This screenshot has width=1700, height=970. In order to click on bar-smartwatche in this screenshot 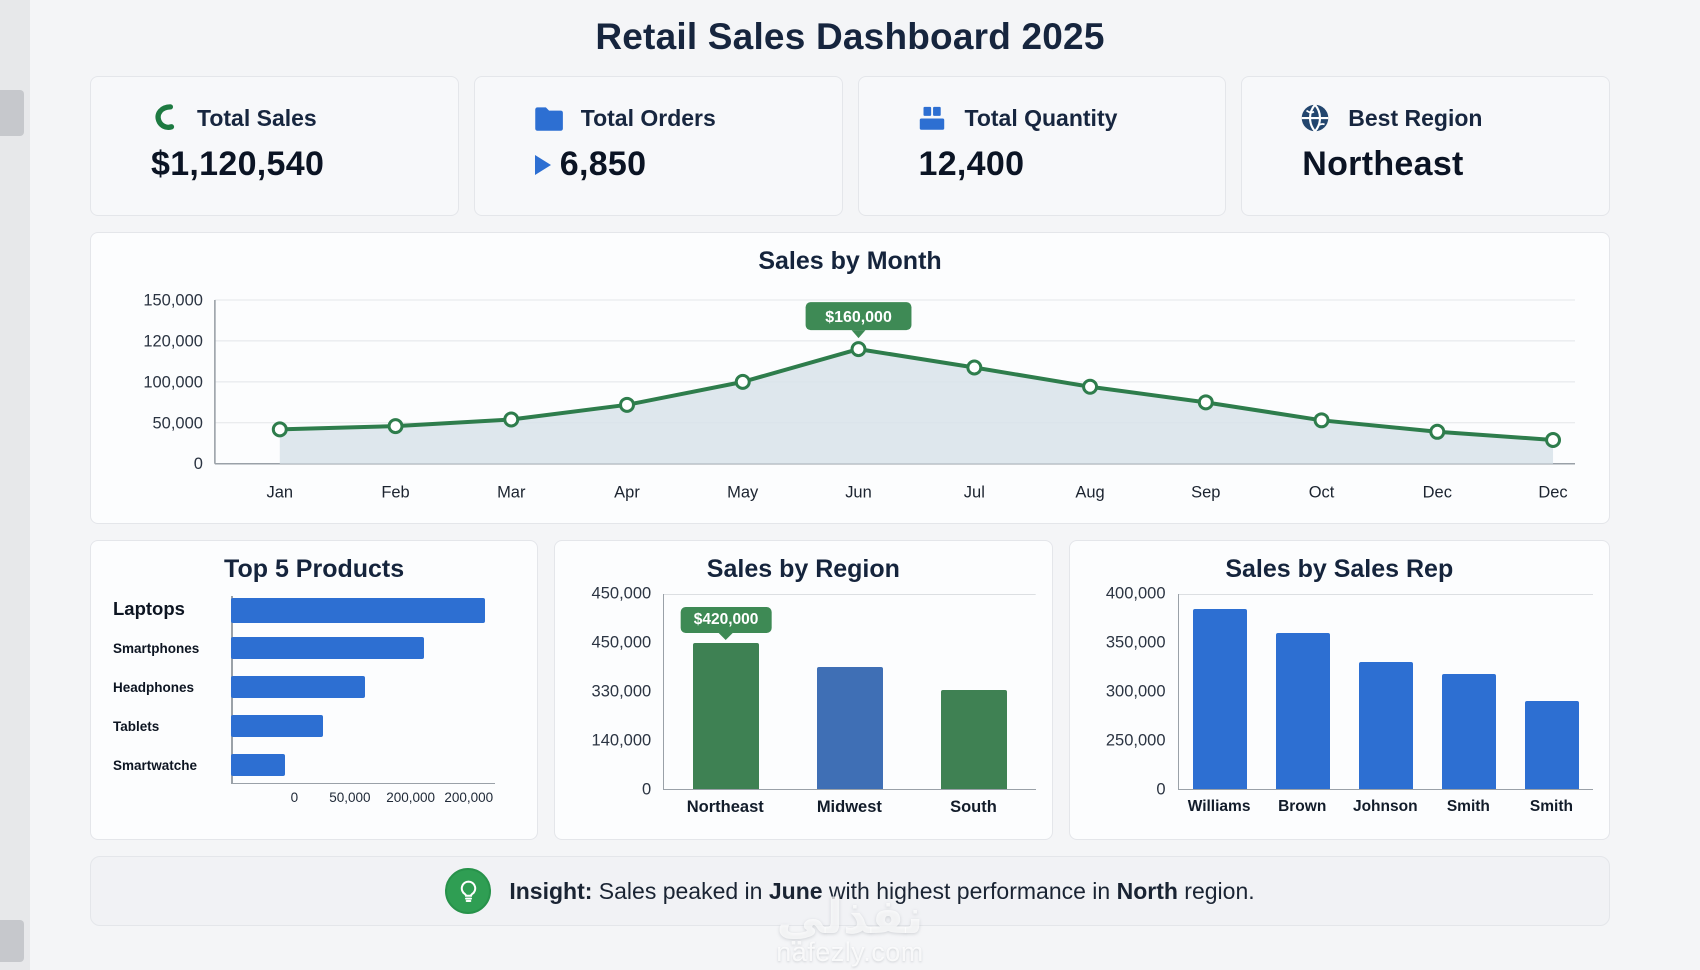, I will do `click(258, 765)`.